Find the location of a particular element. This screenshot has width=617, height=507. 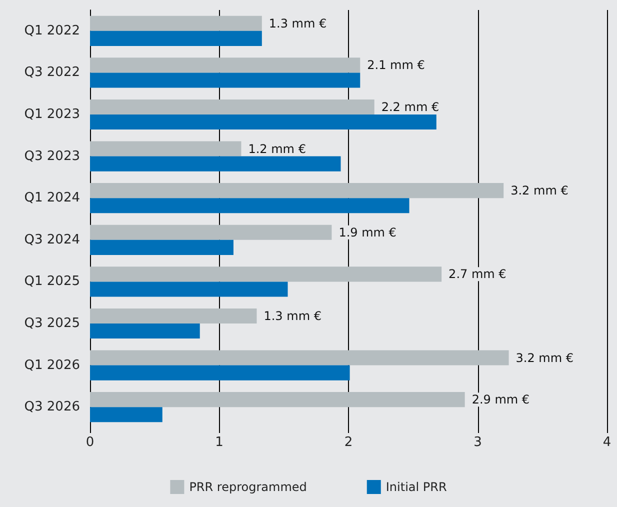

data-label: 1.2 mm € is located at coordinates (277, 149).